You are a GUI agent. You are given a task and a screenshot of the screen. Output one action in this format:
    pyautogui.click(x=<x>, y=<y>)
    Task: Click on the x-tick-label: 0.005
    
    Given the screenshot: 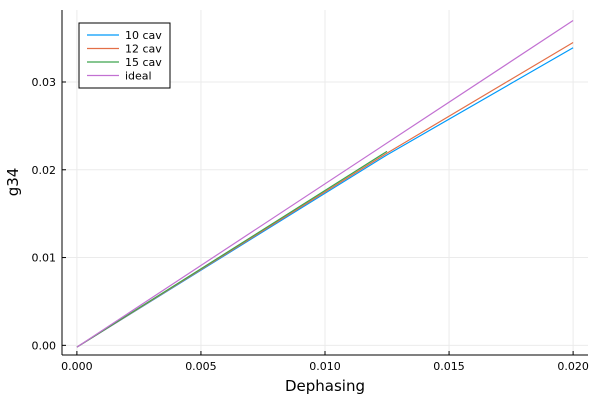 What is the action you would take?
    pyautogui.click(x=201, y=366)
    